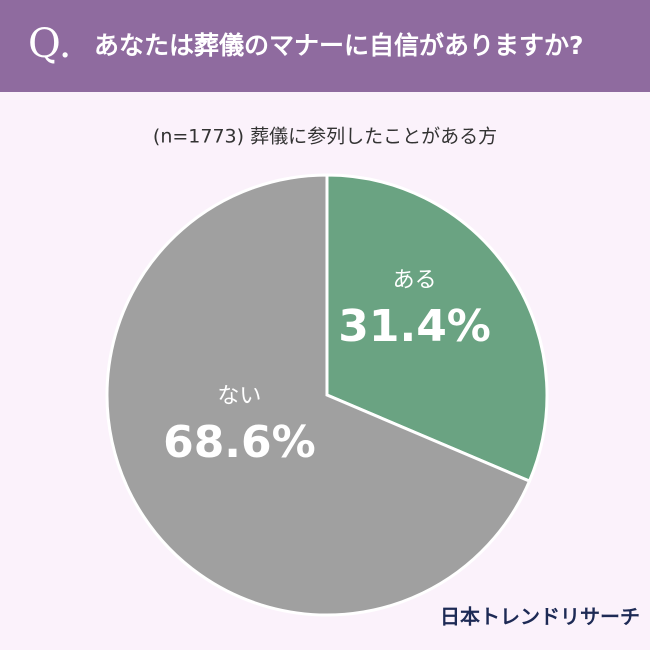  What do you see at coordinates (415, 280) in the screenshot?
I see `slice-label: ある` at bounding box center [415, 280].